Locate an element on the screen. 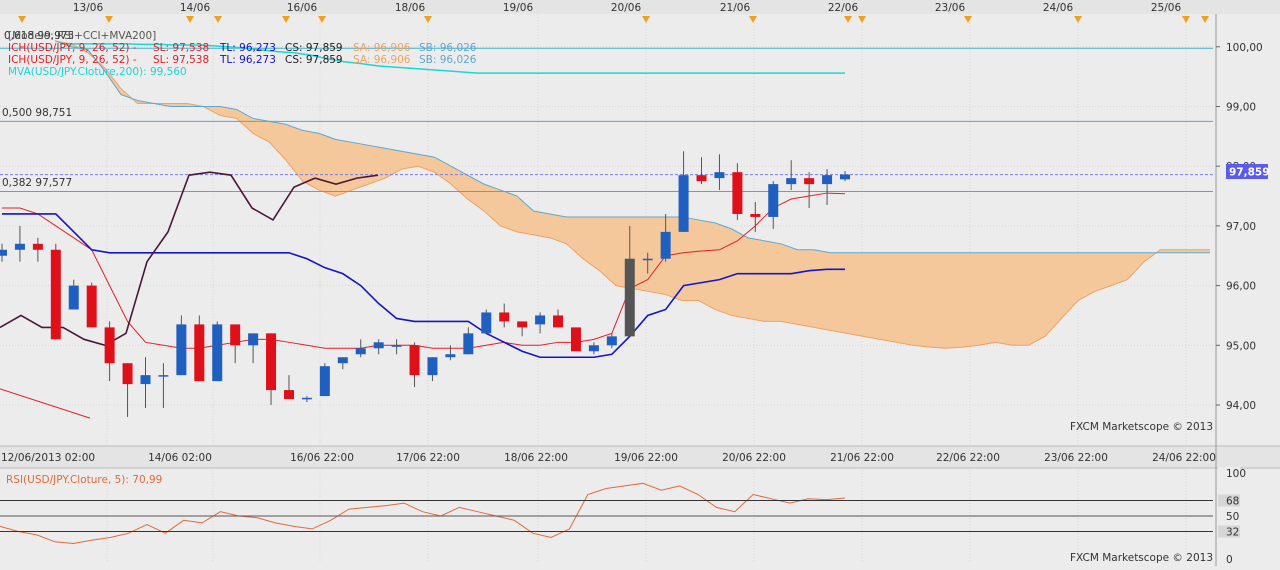 The height and width of the screenshot is (570, 1280). watermark-rsi: FXCM Marketscope © 2013 is located at coordinates (1141, 558).